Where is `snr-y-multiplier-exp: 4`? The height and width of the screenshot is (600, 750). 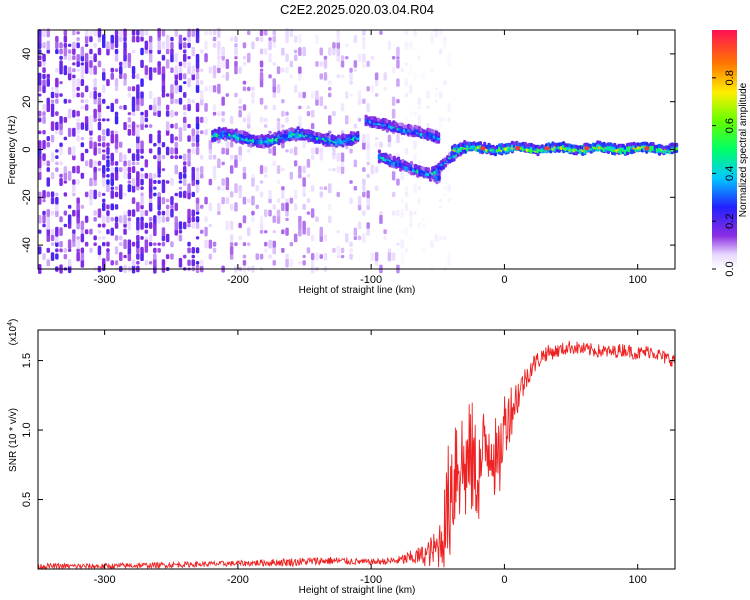
snr-y-multiplier-exp: 4 is located at coordinates (10, 324).